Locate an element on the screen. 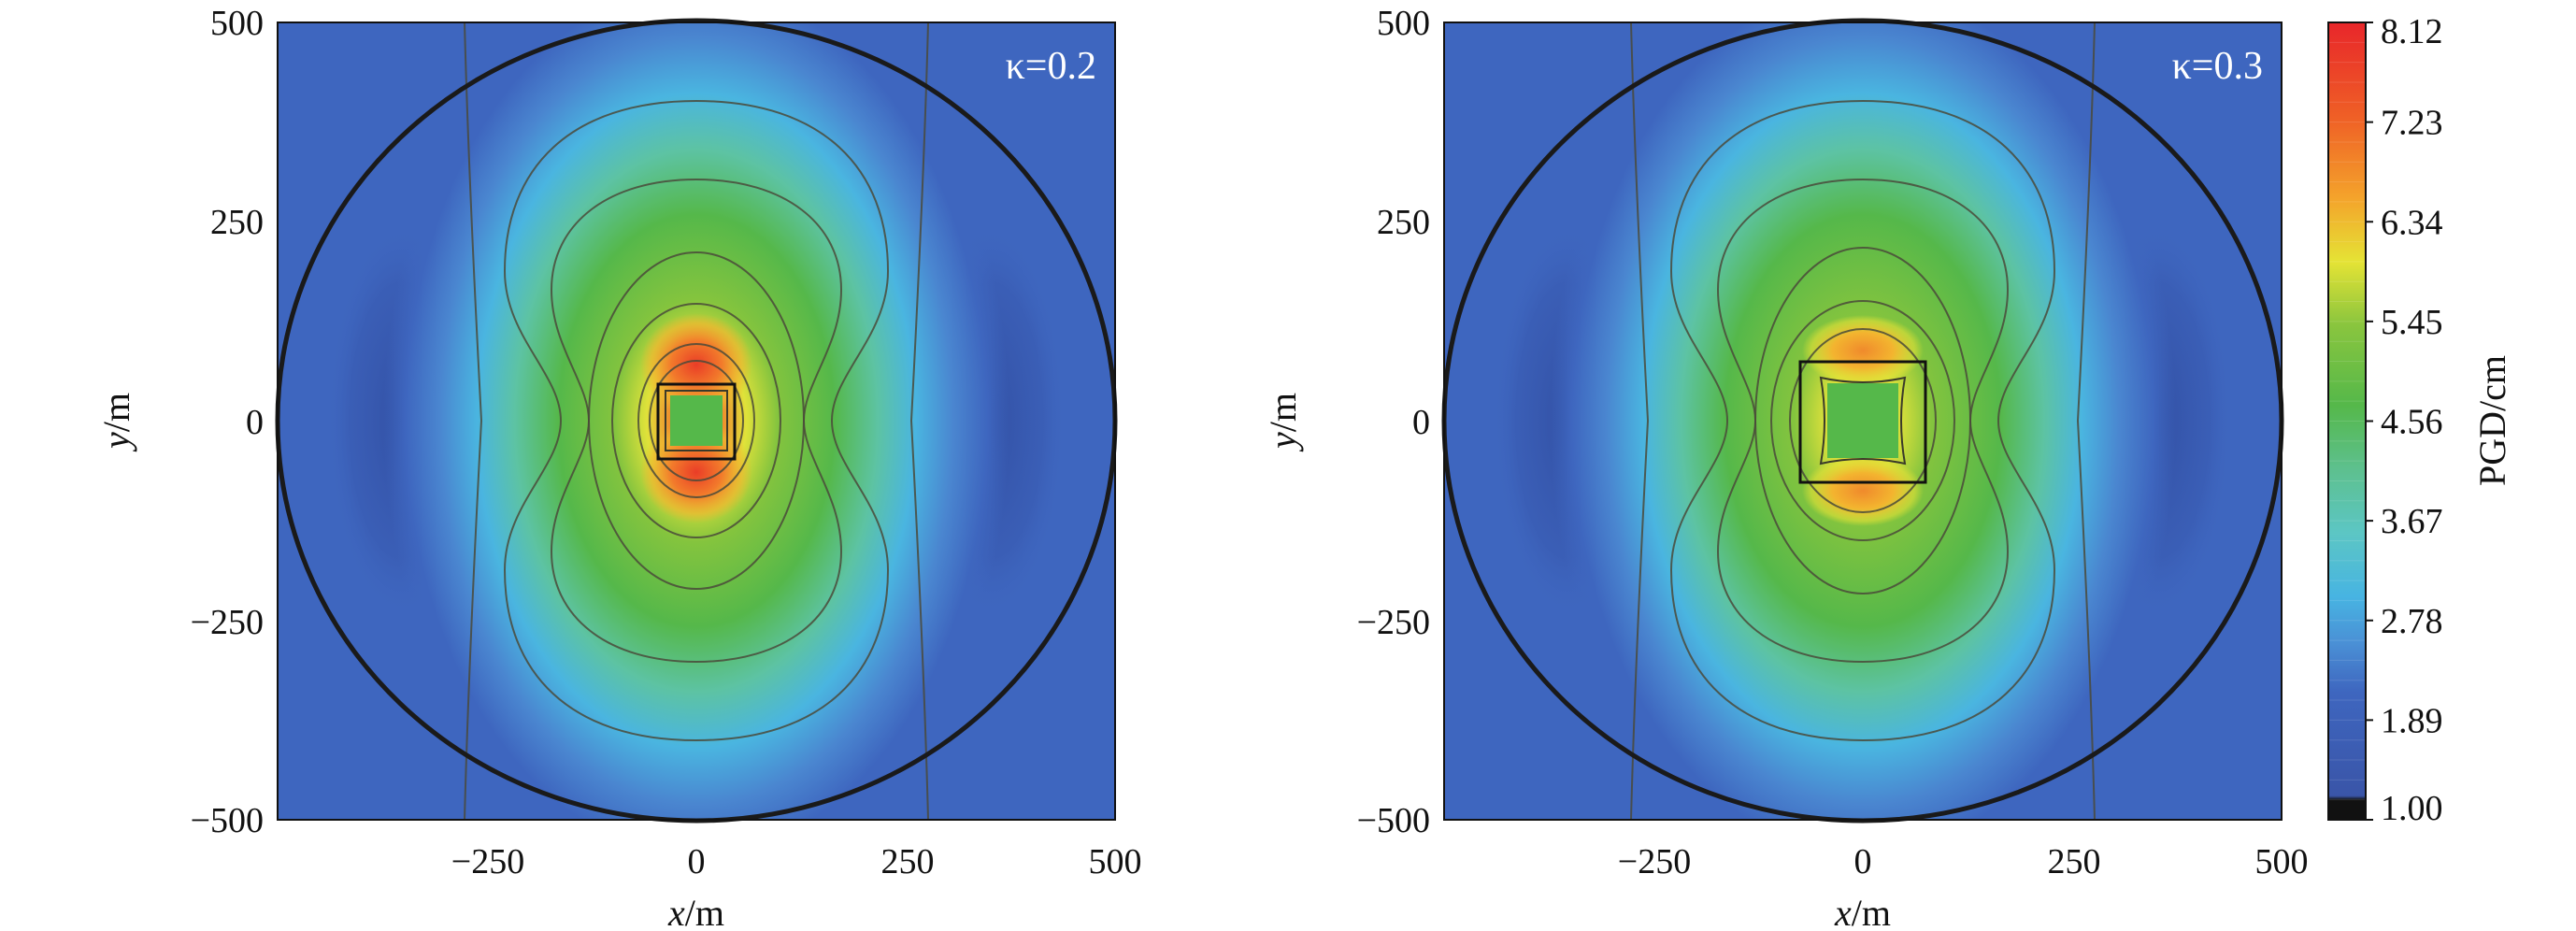 The width and height of the screenshot is (2576, 931). x-ticks-right: −250 0 250 500 is located at coordinates (1963, 861).